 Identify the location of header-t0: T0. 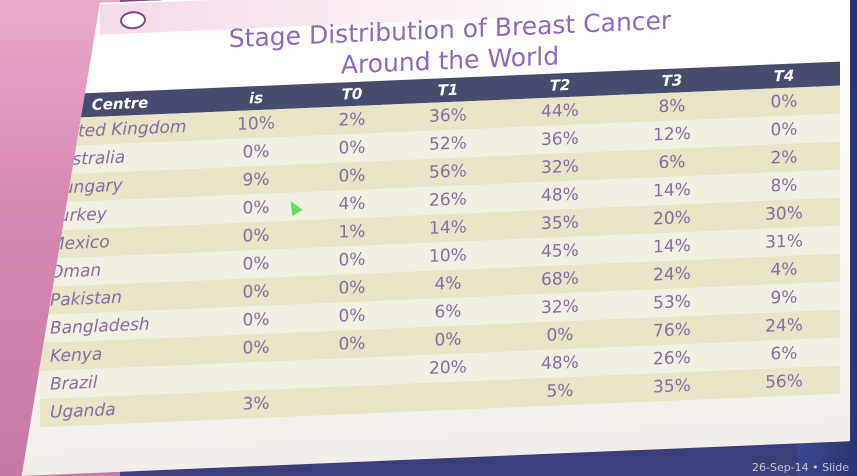
(352, 93).